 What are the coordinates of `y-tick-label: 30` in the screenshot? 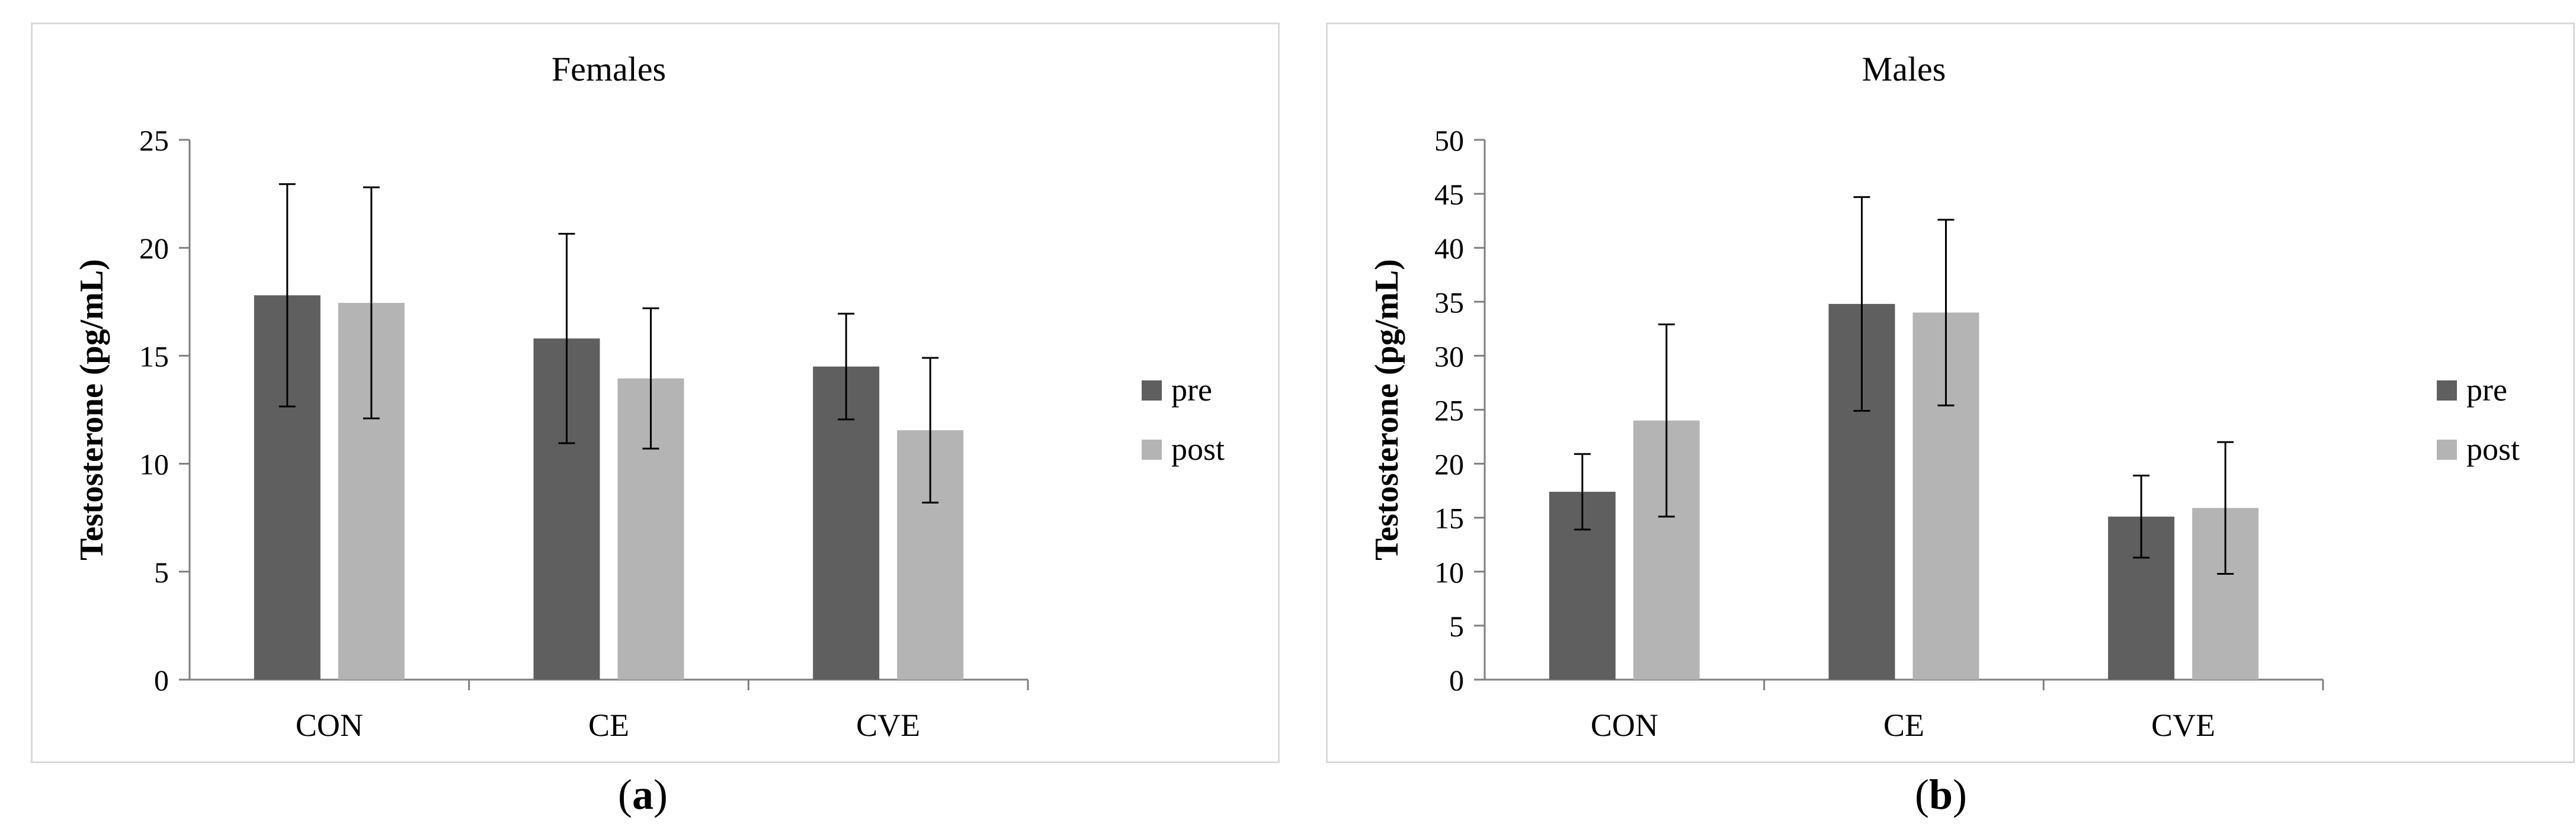 It's located at (1449, 357).